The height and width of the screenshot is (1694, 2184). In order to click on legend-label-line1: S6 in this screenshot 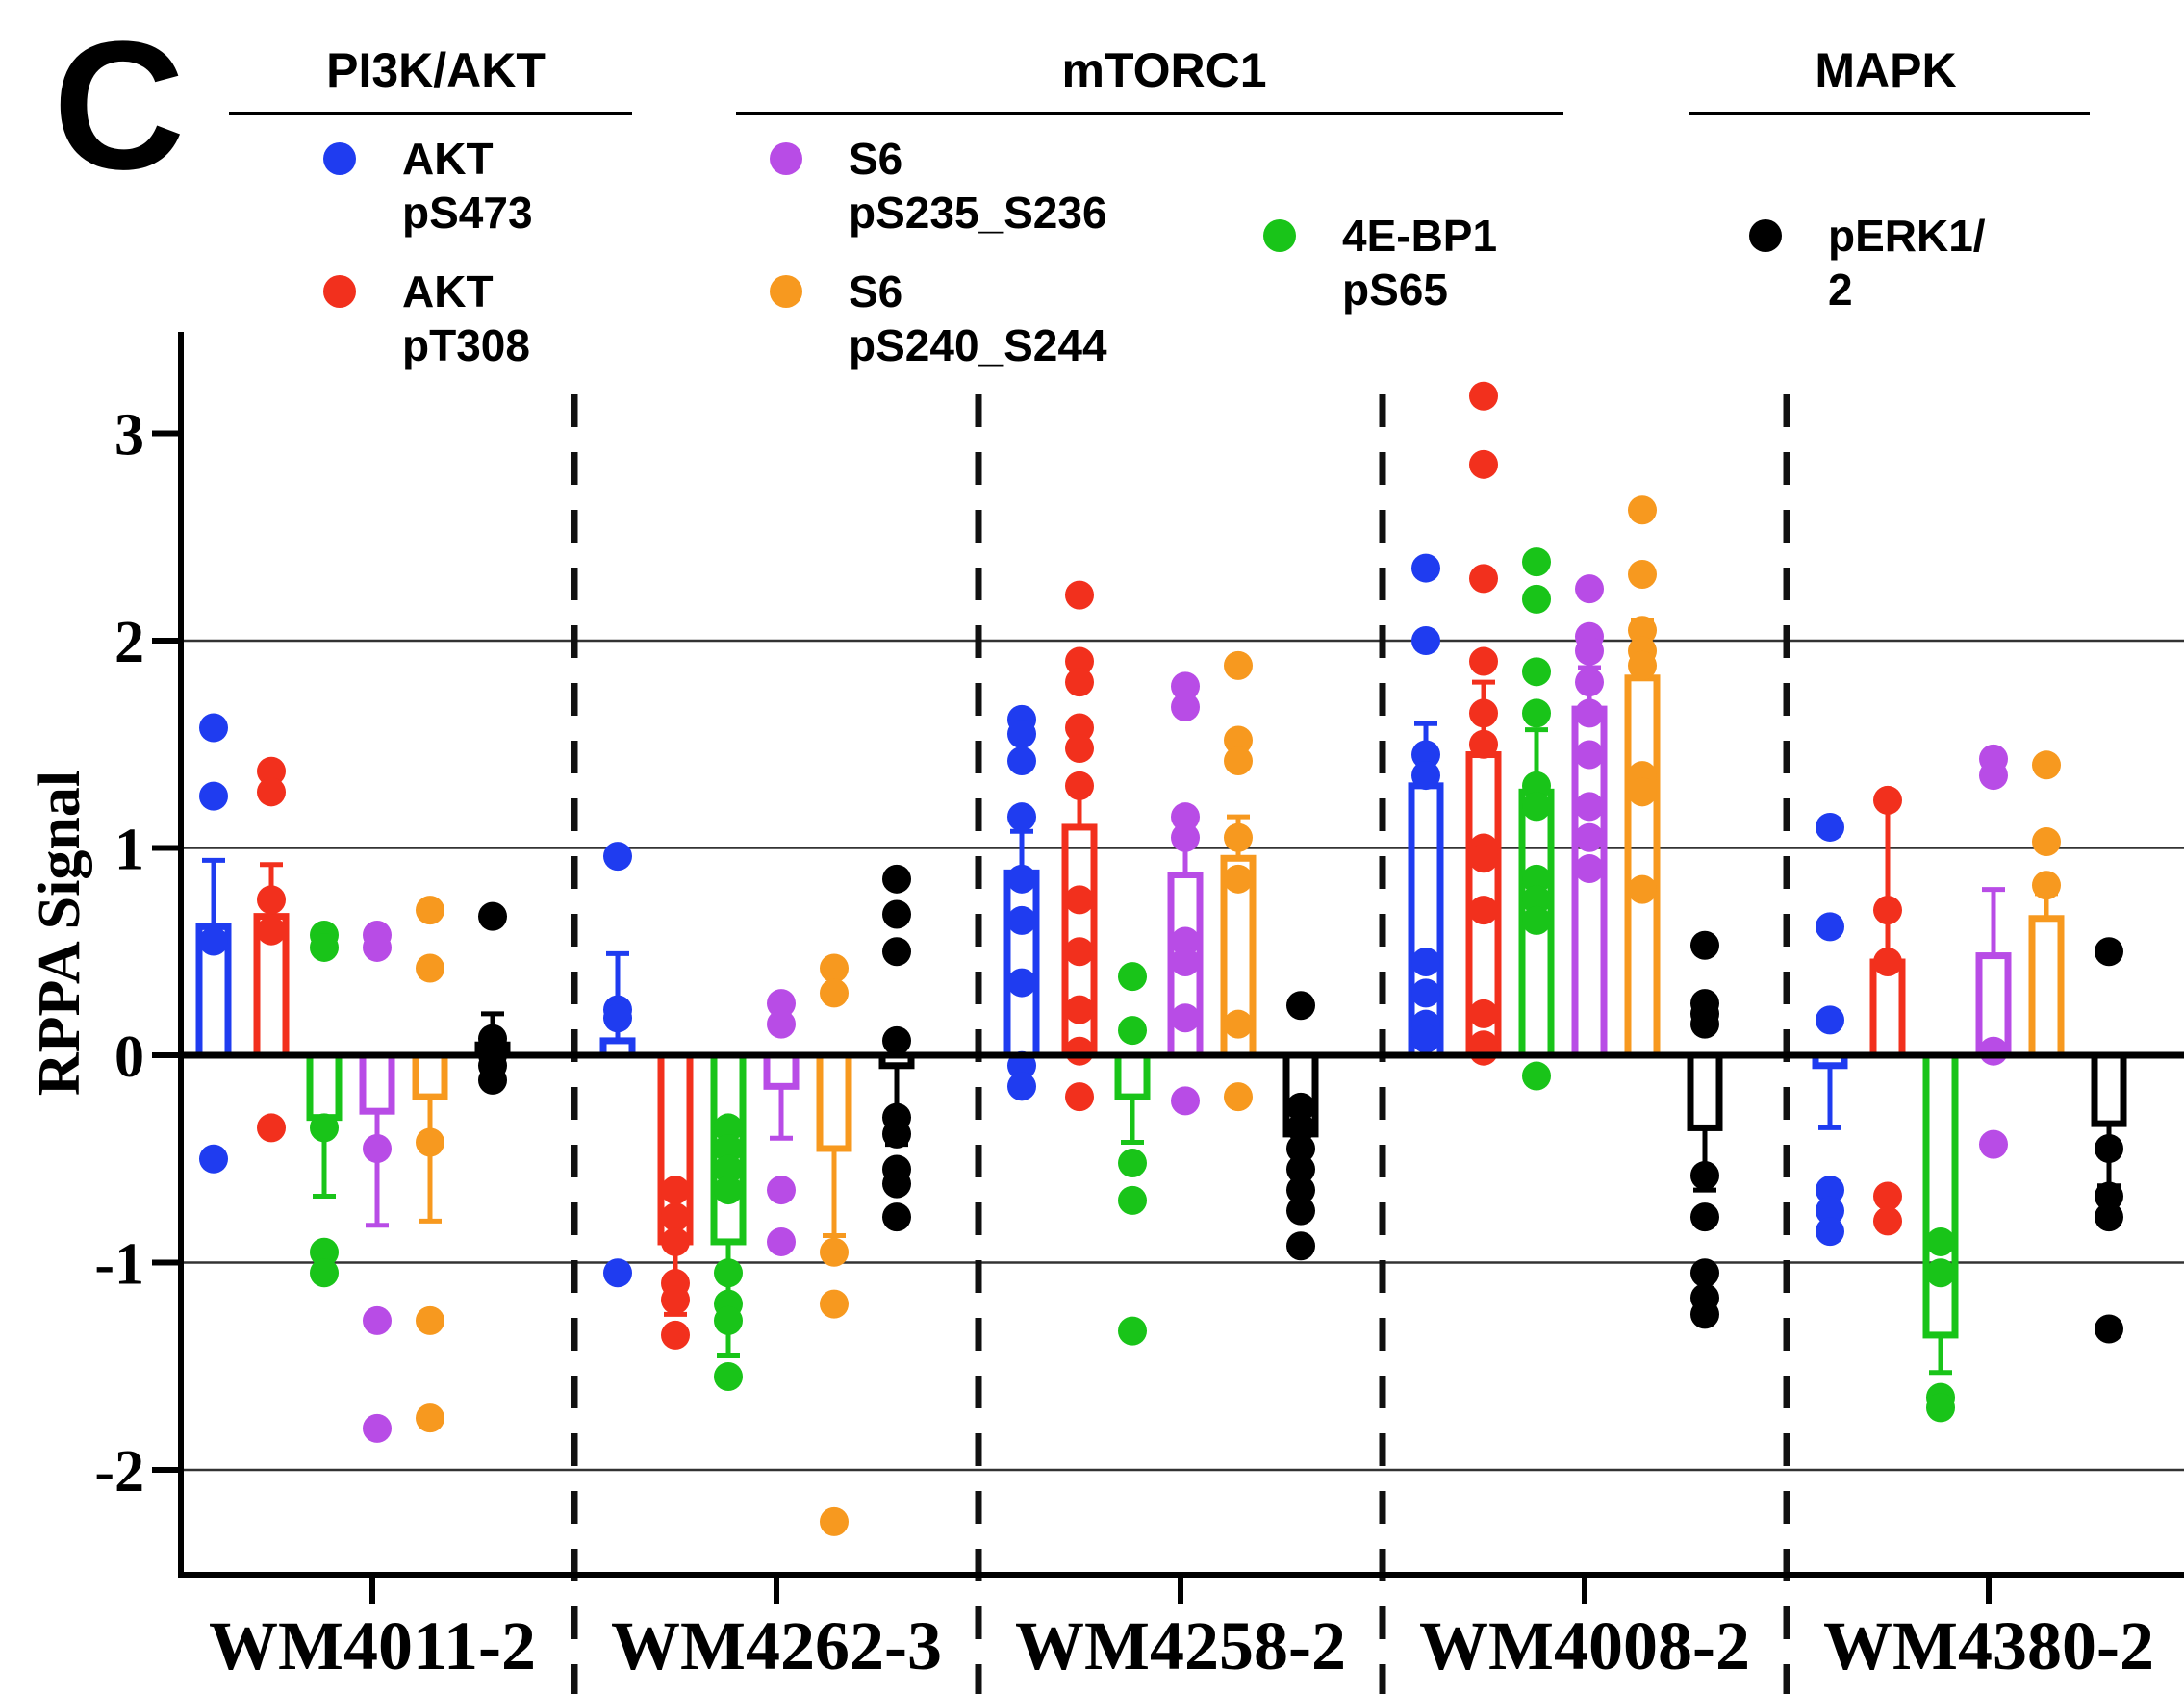, I will do `click(875, 291)`.